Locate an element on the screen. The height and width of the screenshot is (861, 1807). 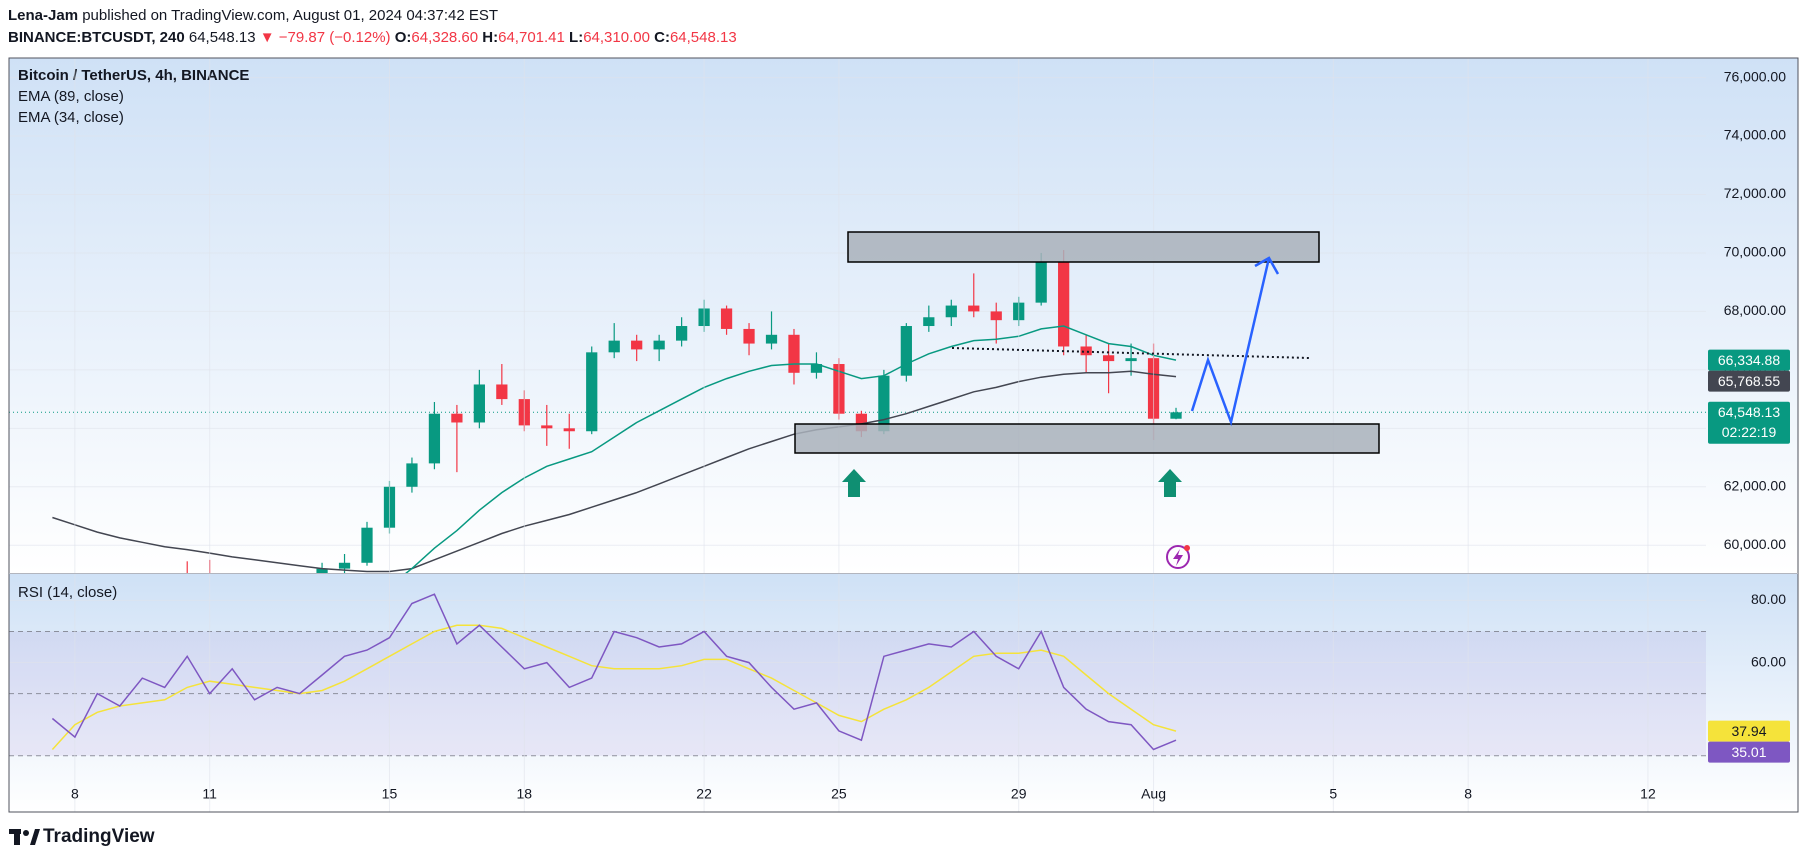
x-tick-label: 22 is located at coordinates (704, 794).